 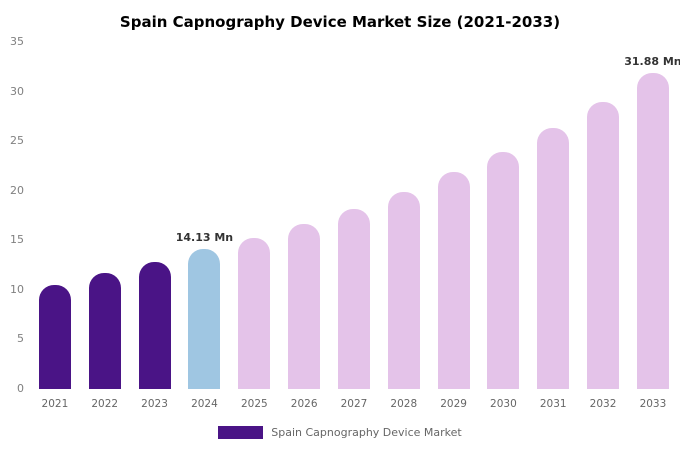 I want to click on legend-label: Spain Capnography Device Market, so click(x=366, y=432).